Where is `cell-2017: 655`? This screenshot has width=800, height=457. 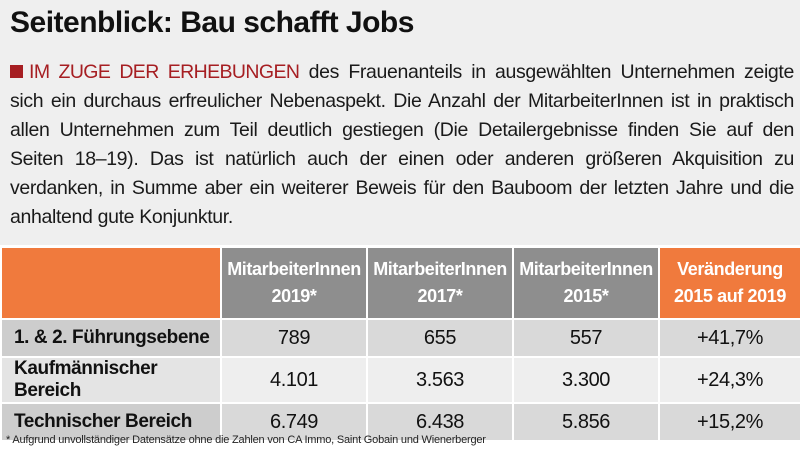 cell-2017: 655 is located at coordinates (440, 338).